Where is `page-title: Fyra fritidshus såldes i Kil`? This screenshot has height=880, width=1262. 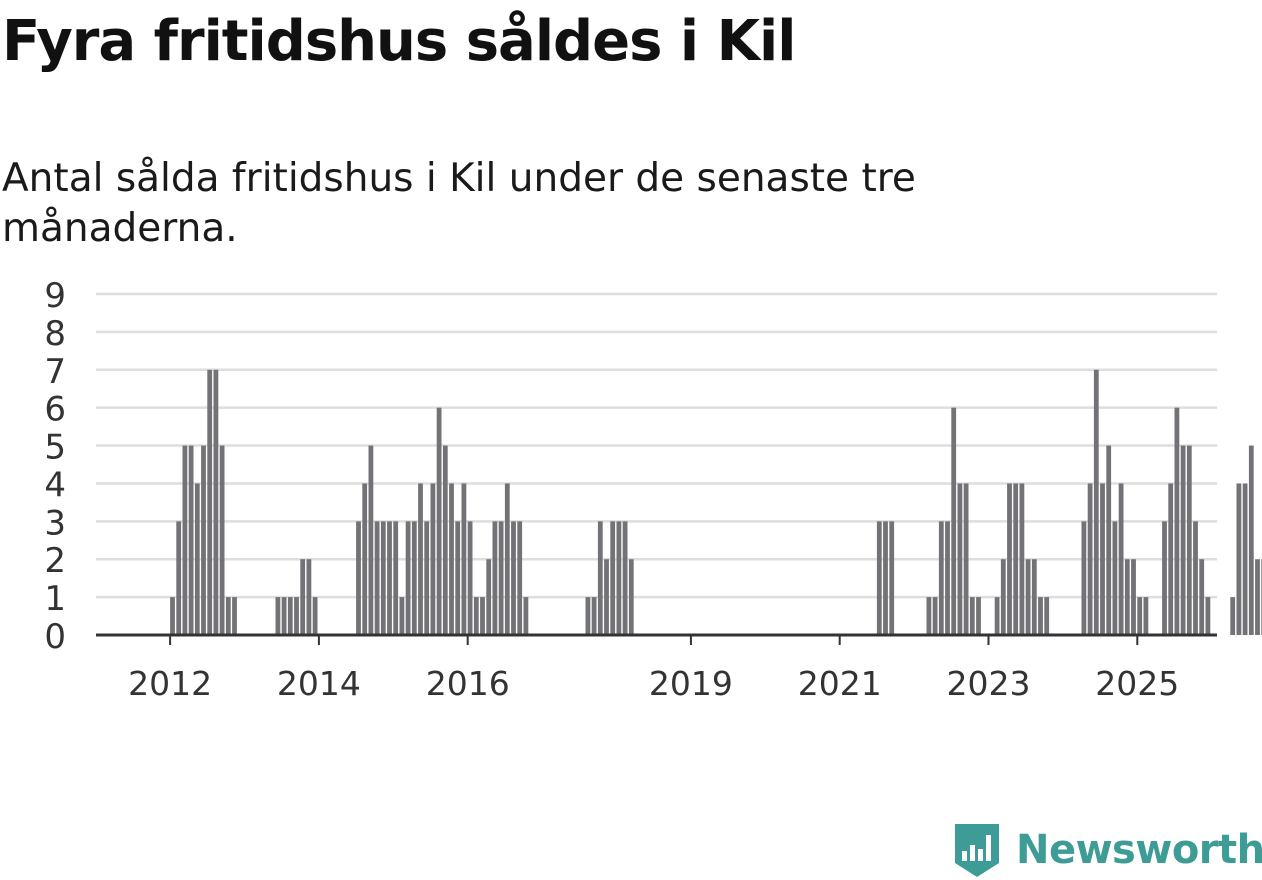 page-title: Fyra fritidshus såldes i Kil is located at coordinates (399, 41).